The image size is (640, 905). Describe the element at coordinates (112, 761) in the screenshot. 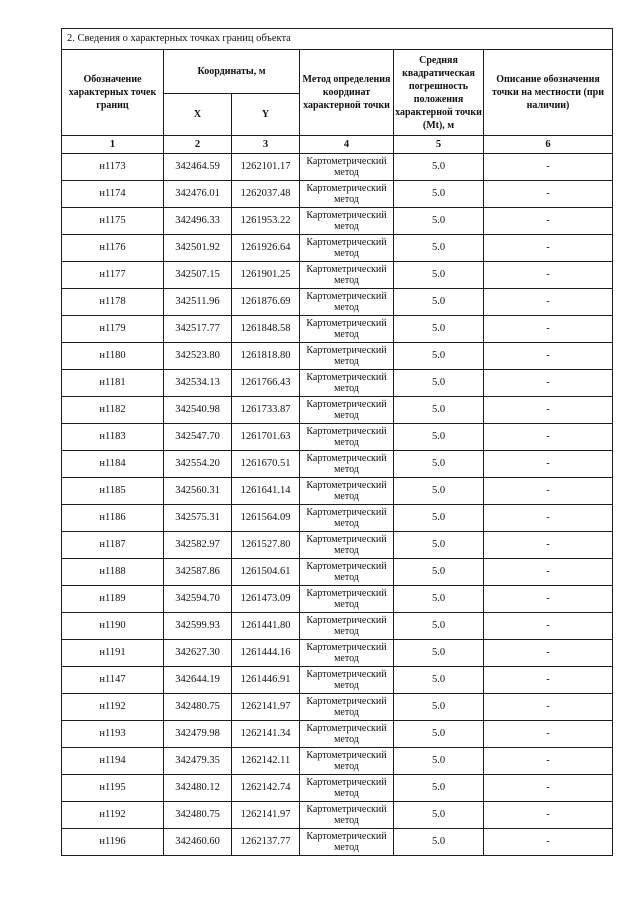

I see `point-cell: н1194` at that location.